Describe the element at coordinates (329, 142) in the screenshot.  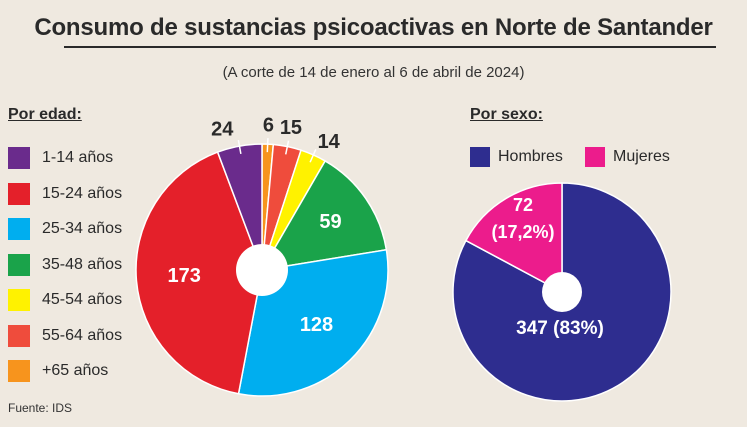
I see `data-label: 14` at that location.